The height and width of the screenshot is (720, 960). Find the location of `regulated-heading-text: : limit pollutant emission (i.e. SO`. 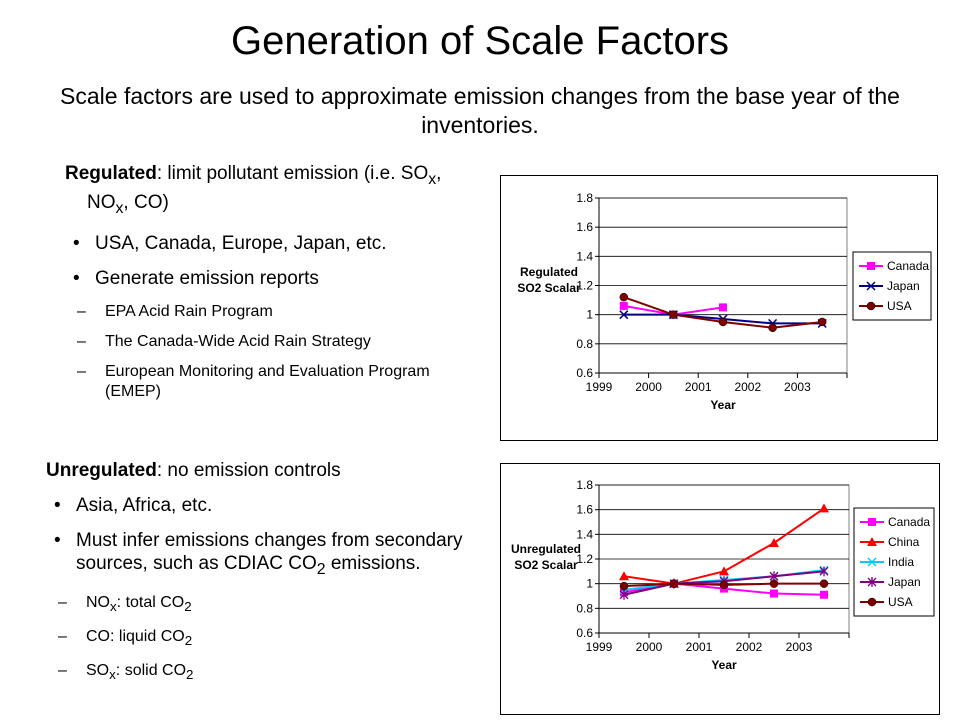

regulated-heading-text: : limit pollutant emission (i.e. SO is located at coordinates (292, 173).